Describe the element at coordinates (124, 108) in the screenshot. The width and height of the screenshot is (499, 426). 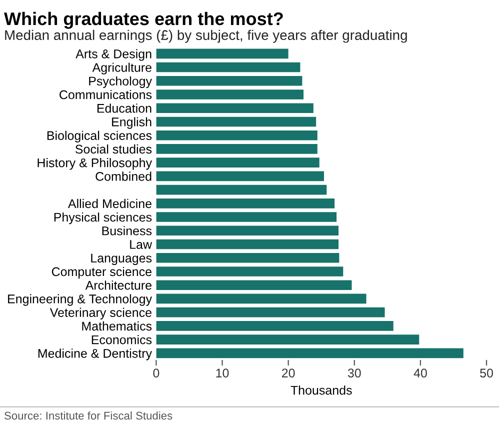
I see `y-tick-label: Education` at that location.